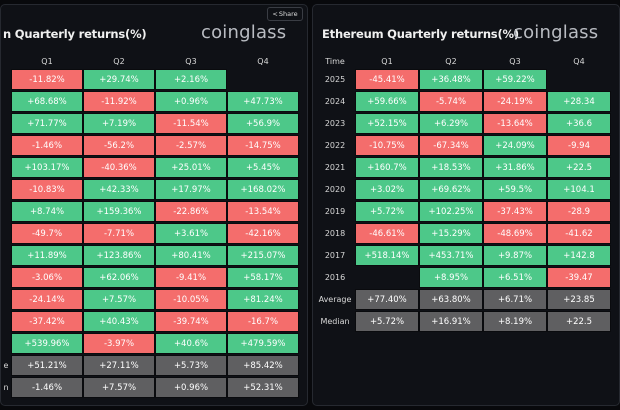  What do you see at coordinates (451, 211) in the screenshot?
I see `return-cell: +102.25%` at bounding box center [451, 211].